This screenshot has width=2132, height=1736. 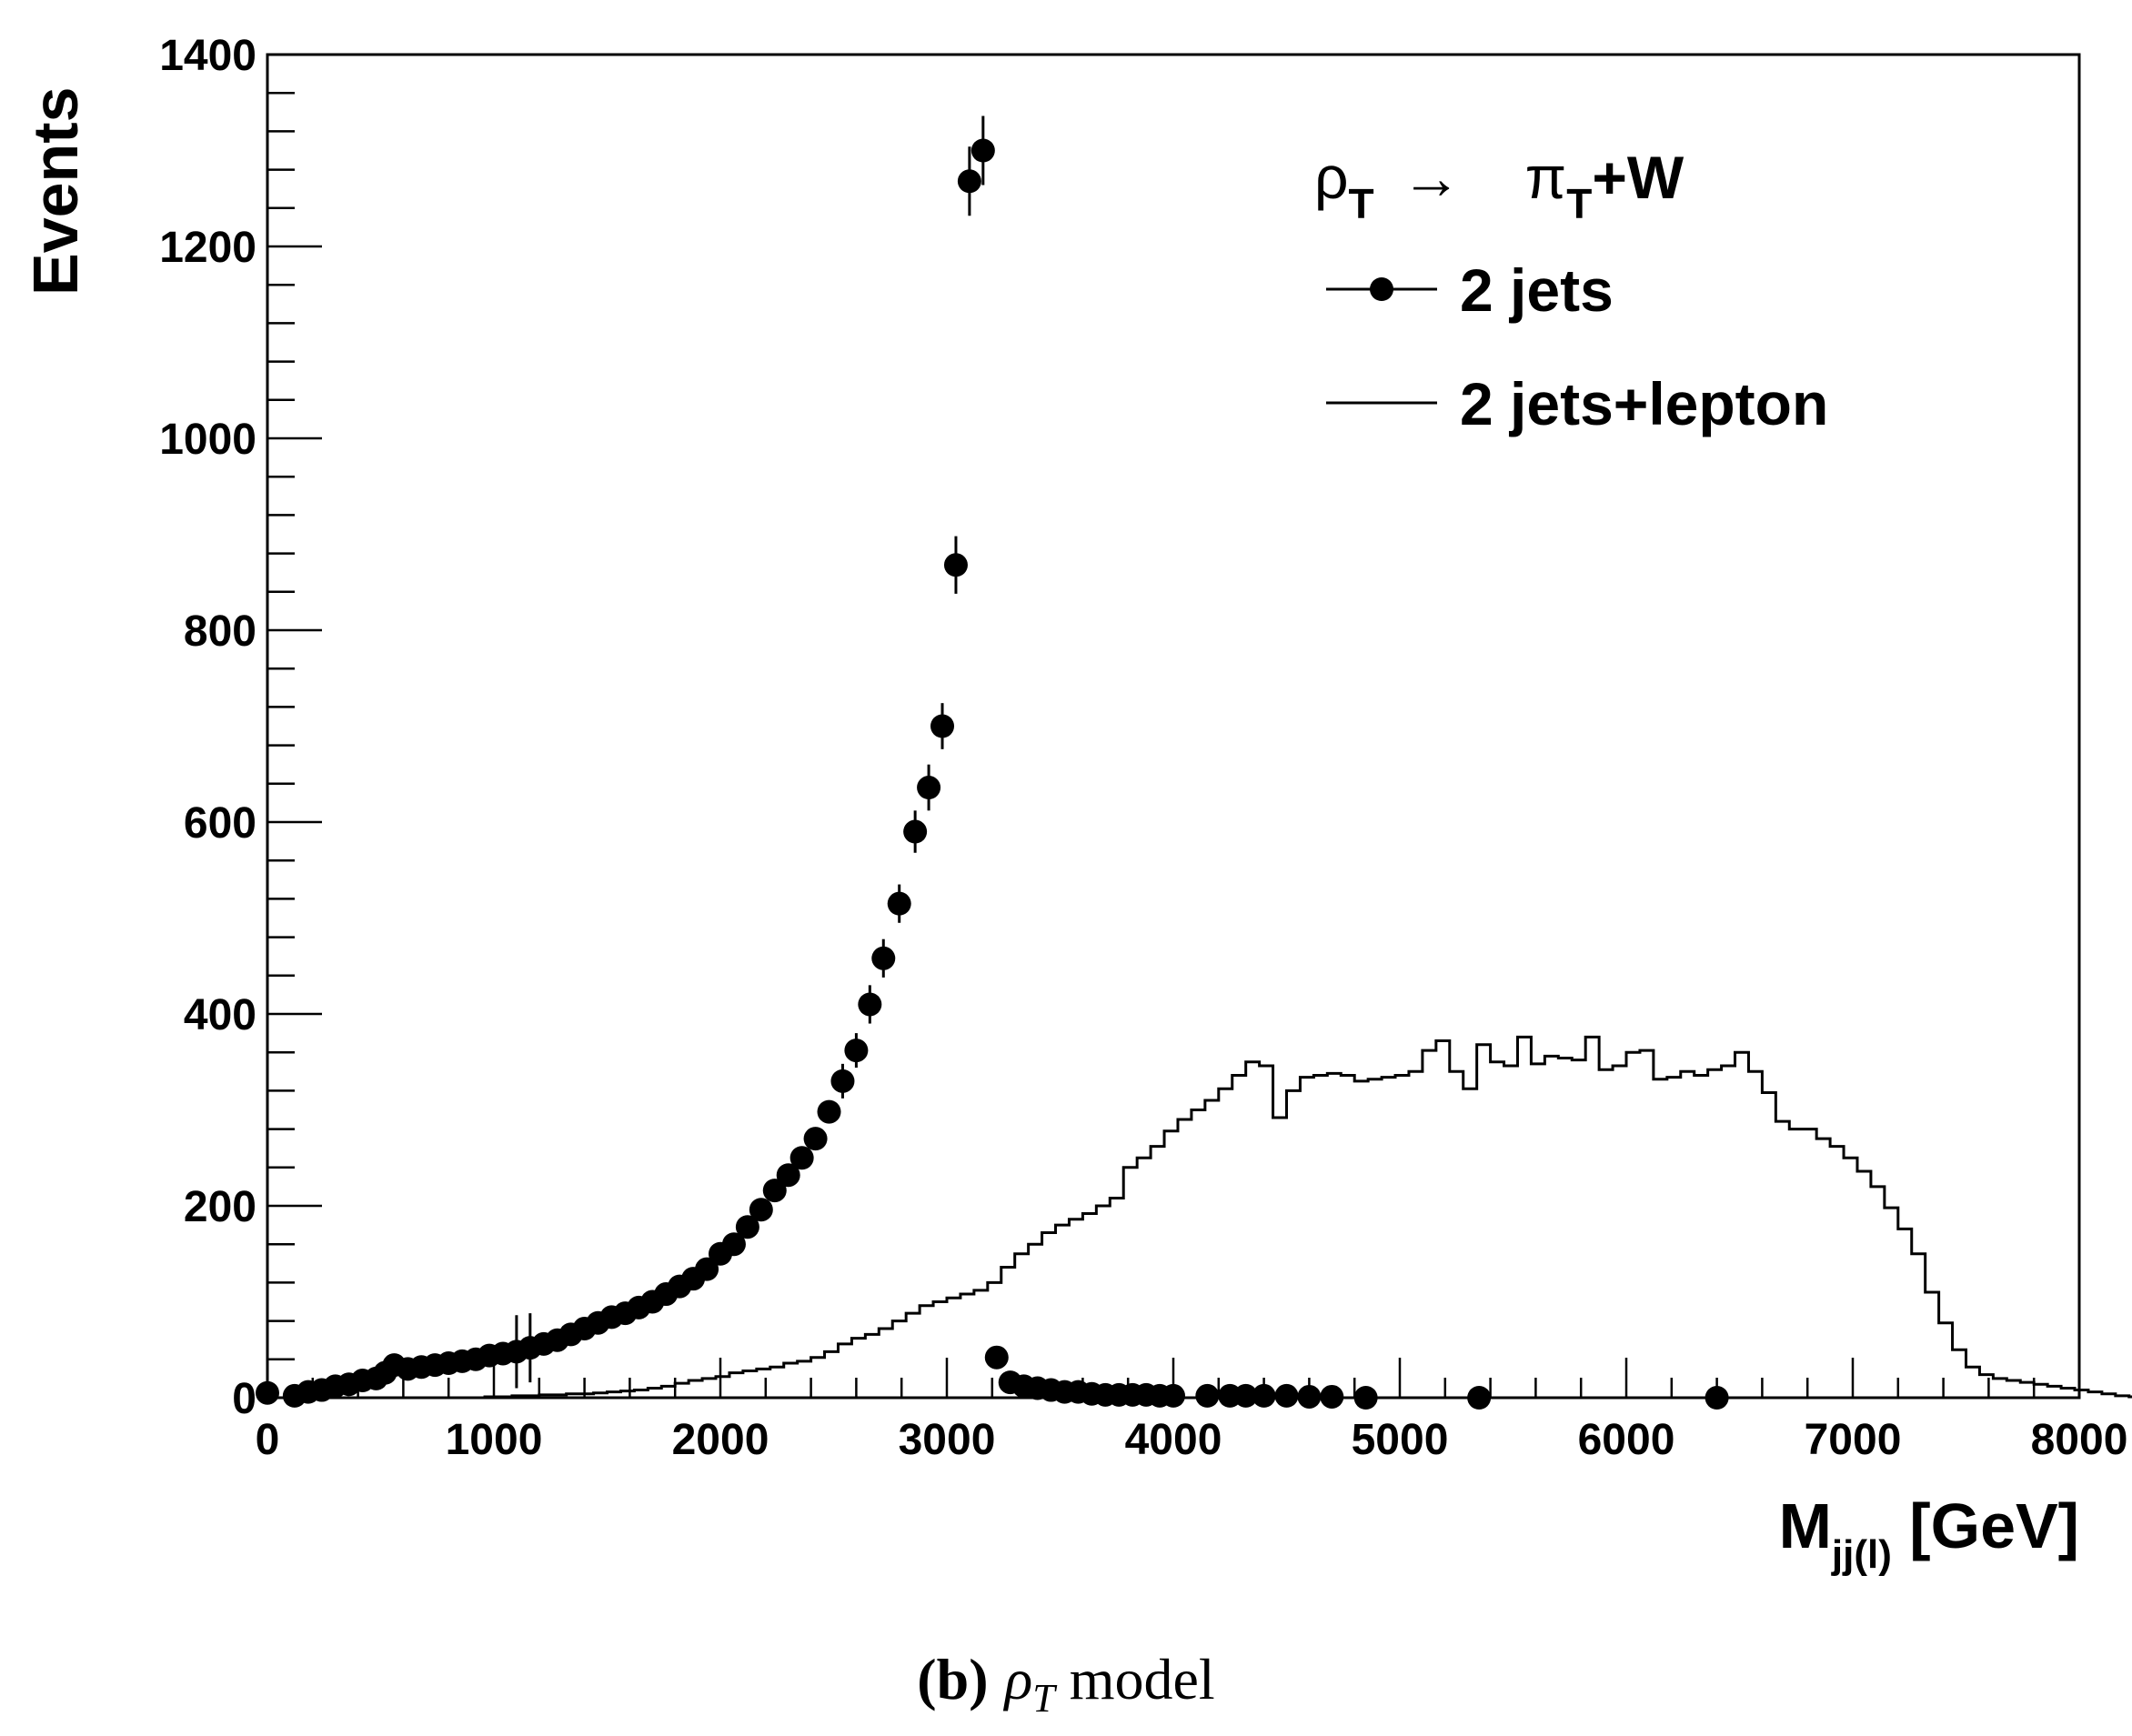 I want to click on legend-2-jets-label: 2 jets, so click(x=1537, y=290).